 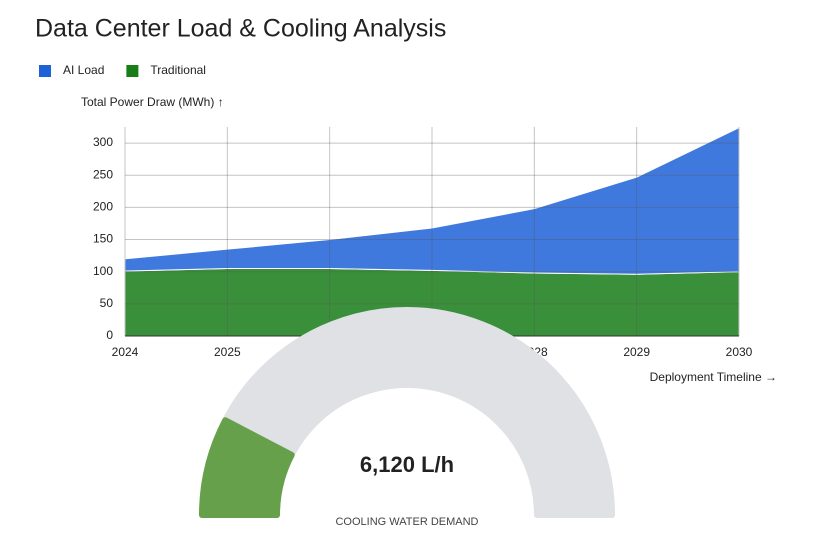 I want to click on x-tick-label: 2025, so click(x=227, y=352).